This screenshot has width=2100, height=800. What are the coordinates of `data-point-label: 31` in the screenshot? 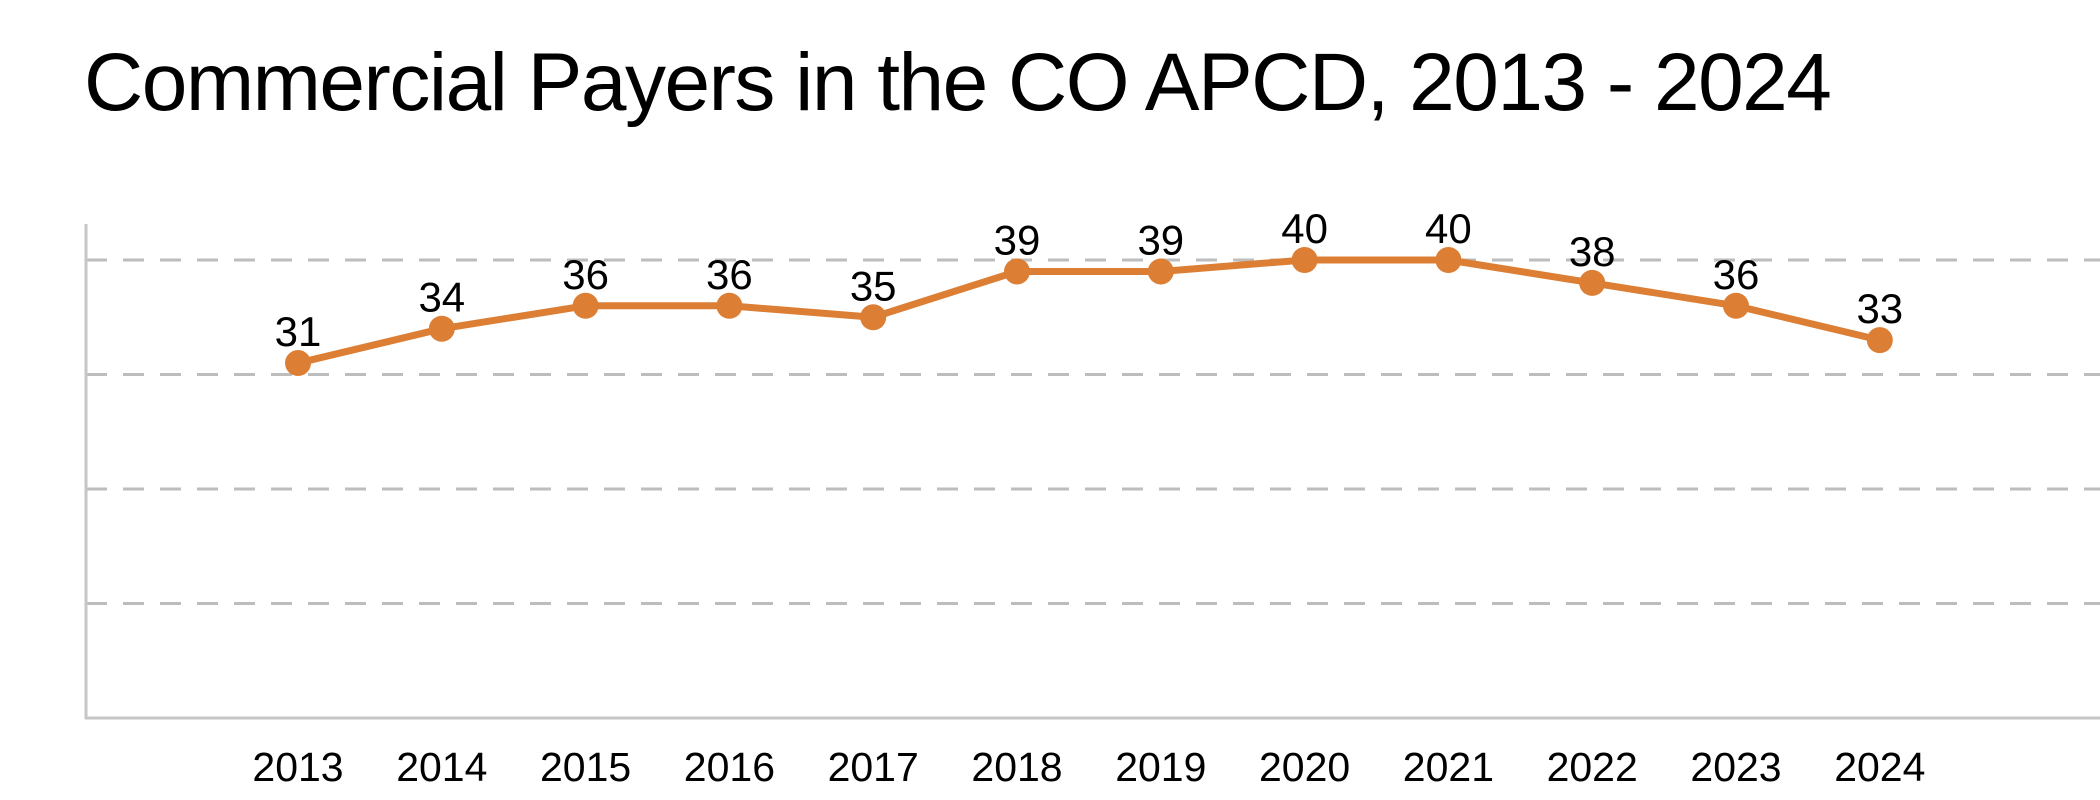 It's located at (298, 331).